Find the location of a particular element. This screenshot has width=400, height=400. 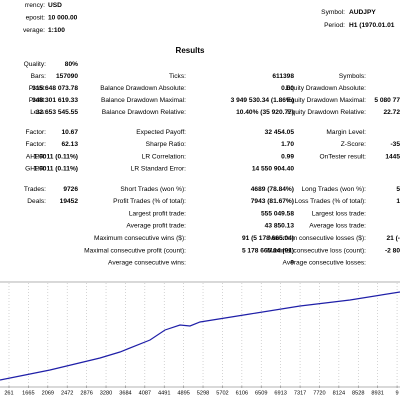

field-value: 14 550 904.40 is located at coordinates (273, 169).